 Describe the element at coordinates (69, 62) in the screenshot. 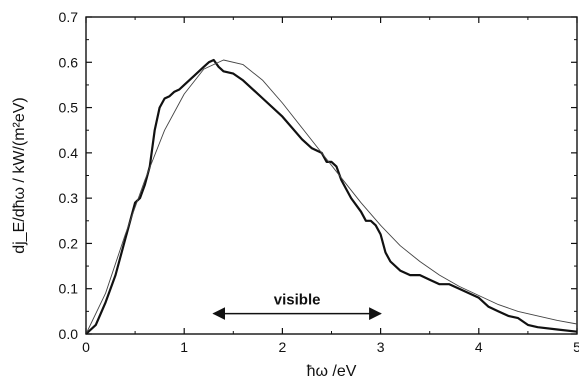

I see `y-tick-label: 0.6` at that location.